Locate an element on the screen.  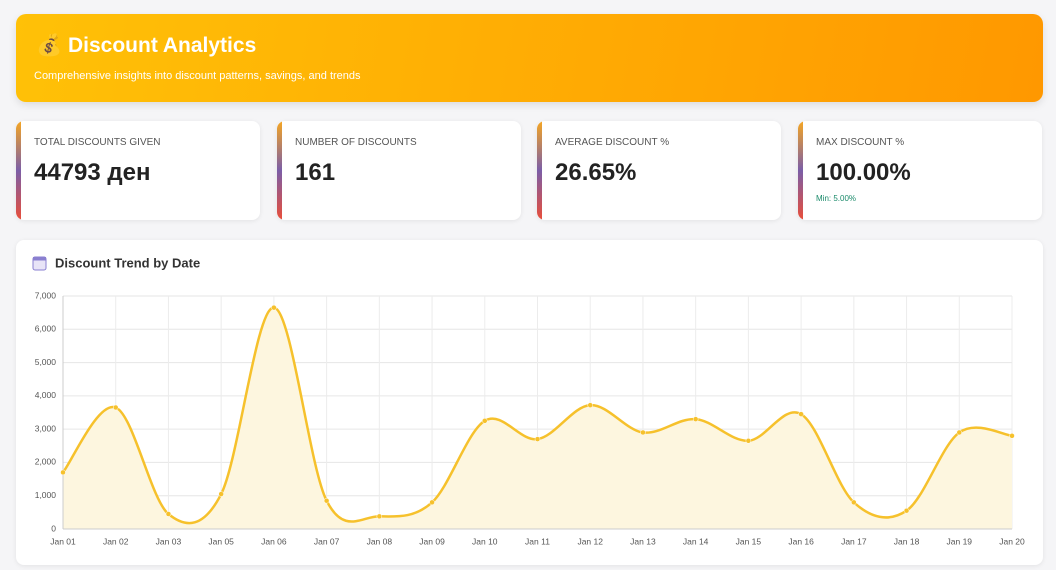
stat-card: MAX DISCOUNT % 100.00% Min: 5.00% is located at coordinates (920, 170).